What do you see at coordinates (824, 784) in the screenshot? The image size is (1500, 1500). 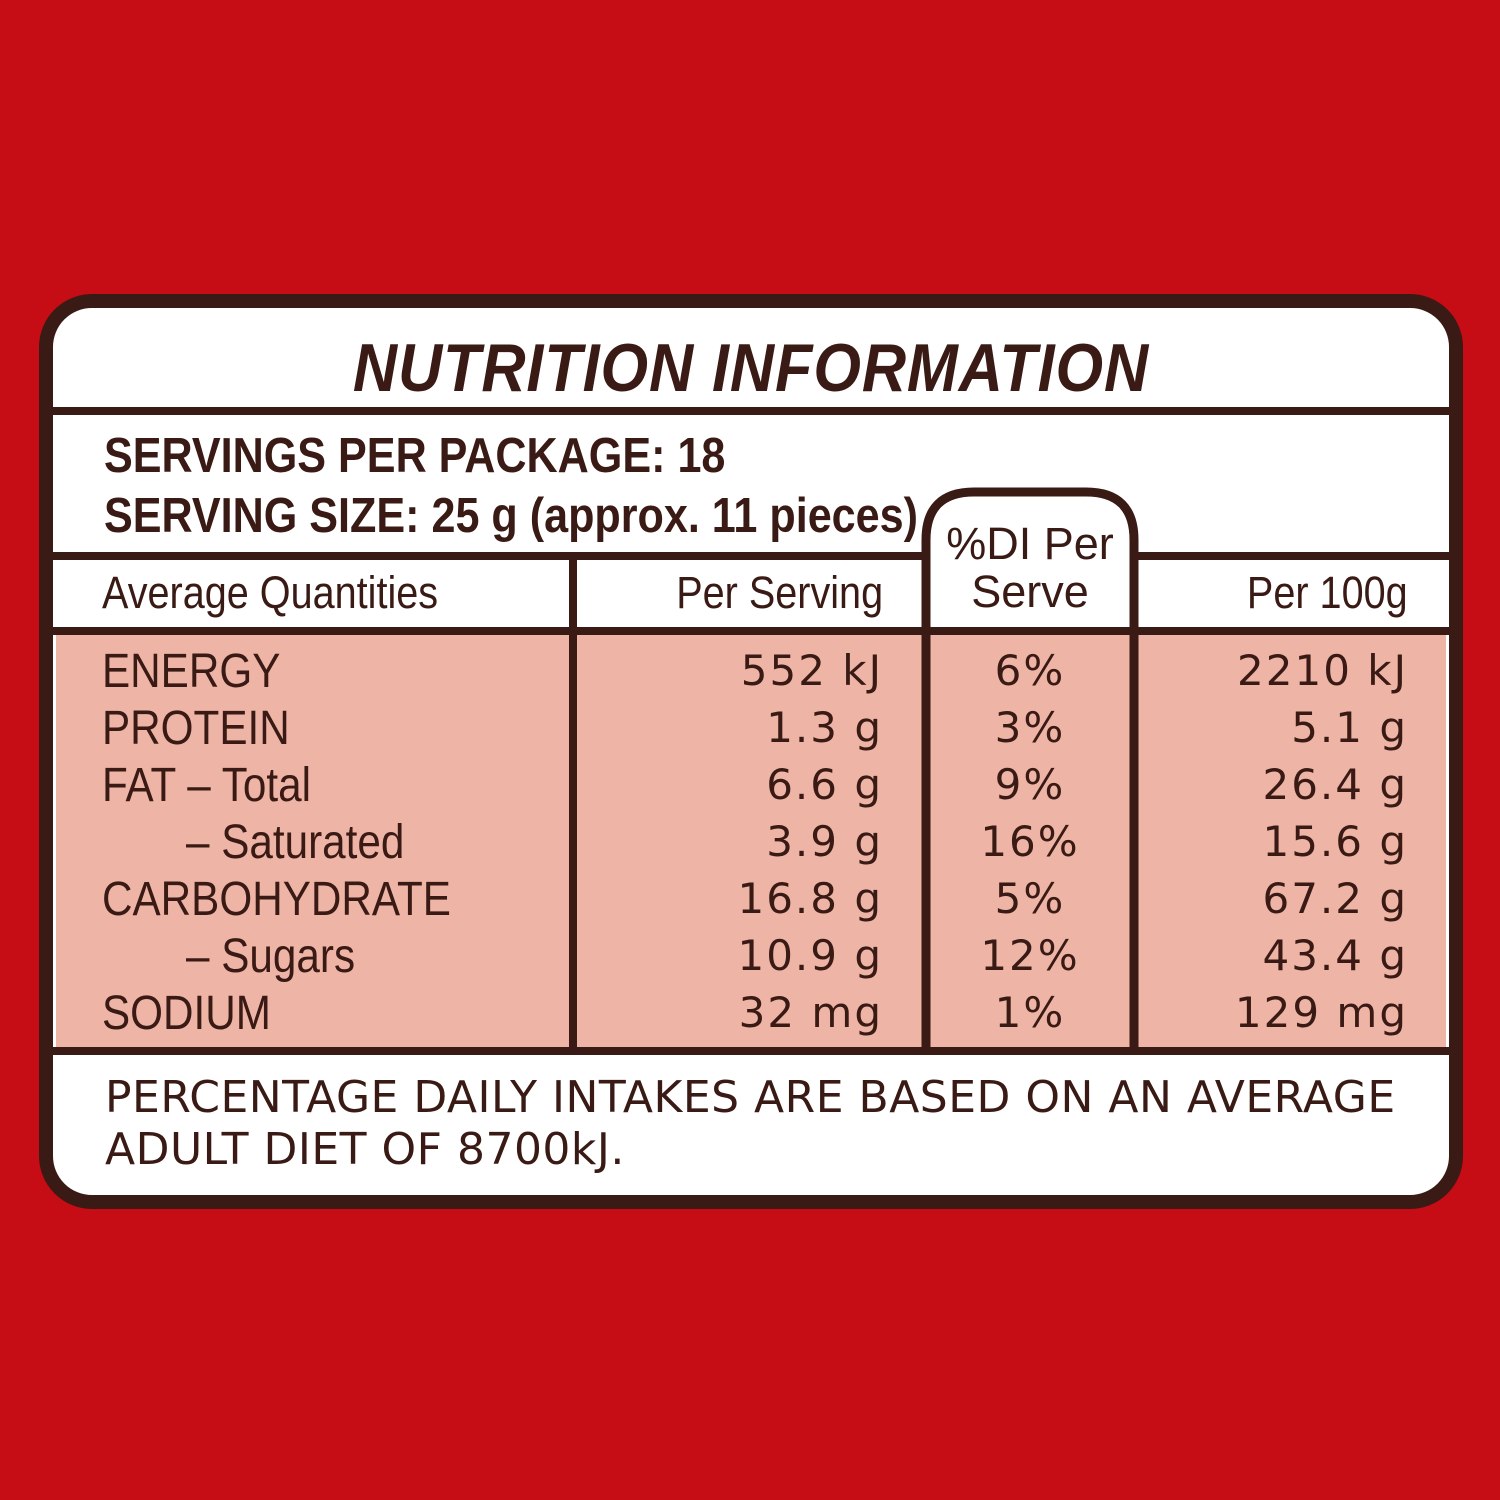 I see `row-fat-total-per-serving: 6.6 g` at bounding box center [824, 784].